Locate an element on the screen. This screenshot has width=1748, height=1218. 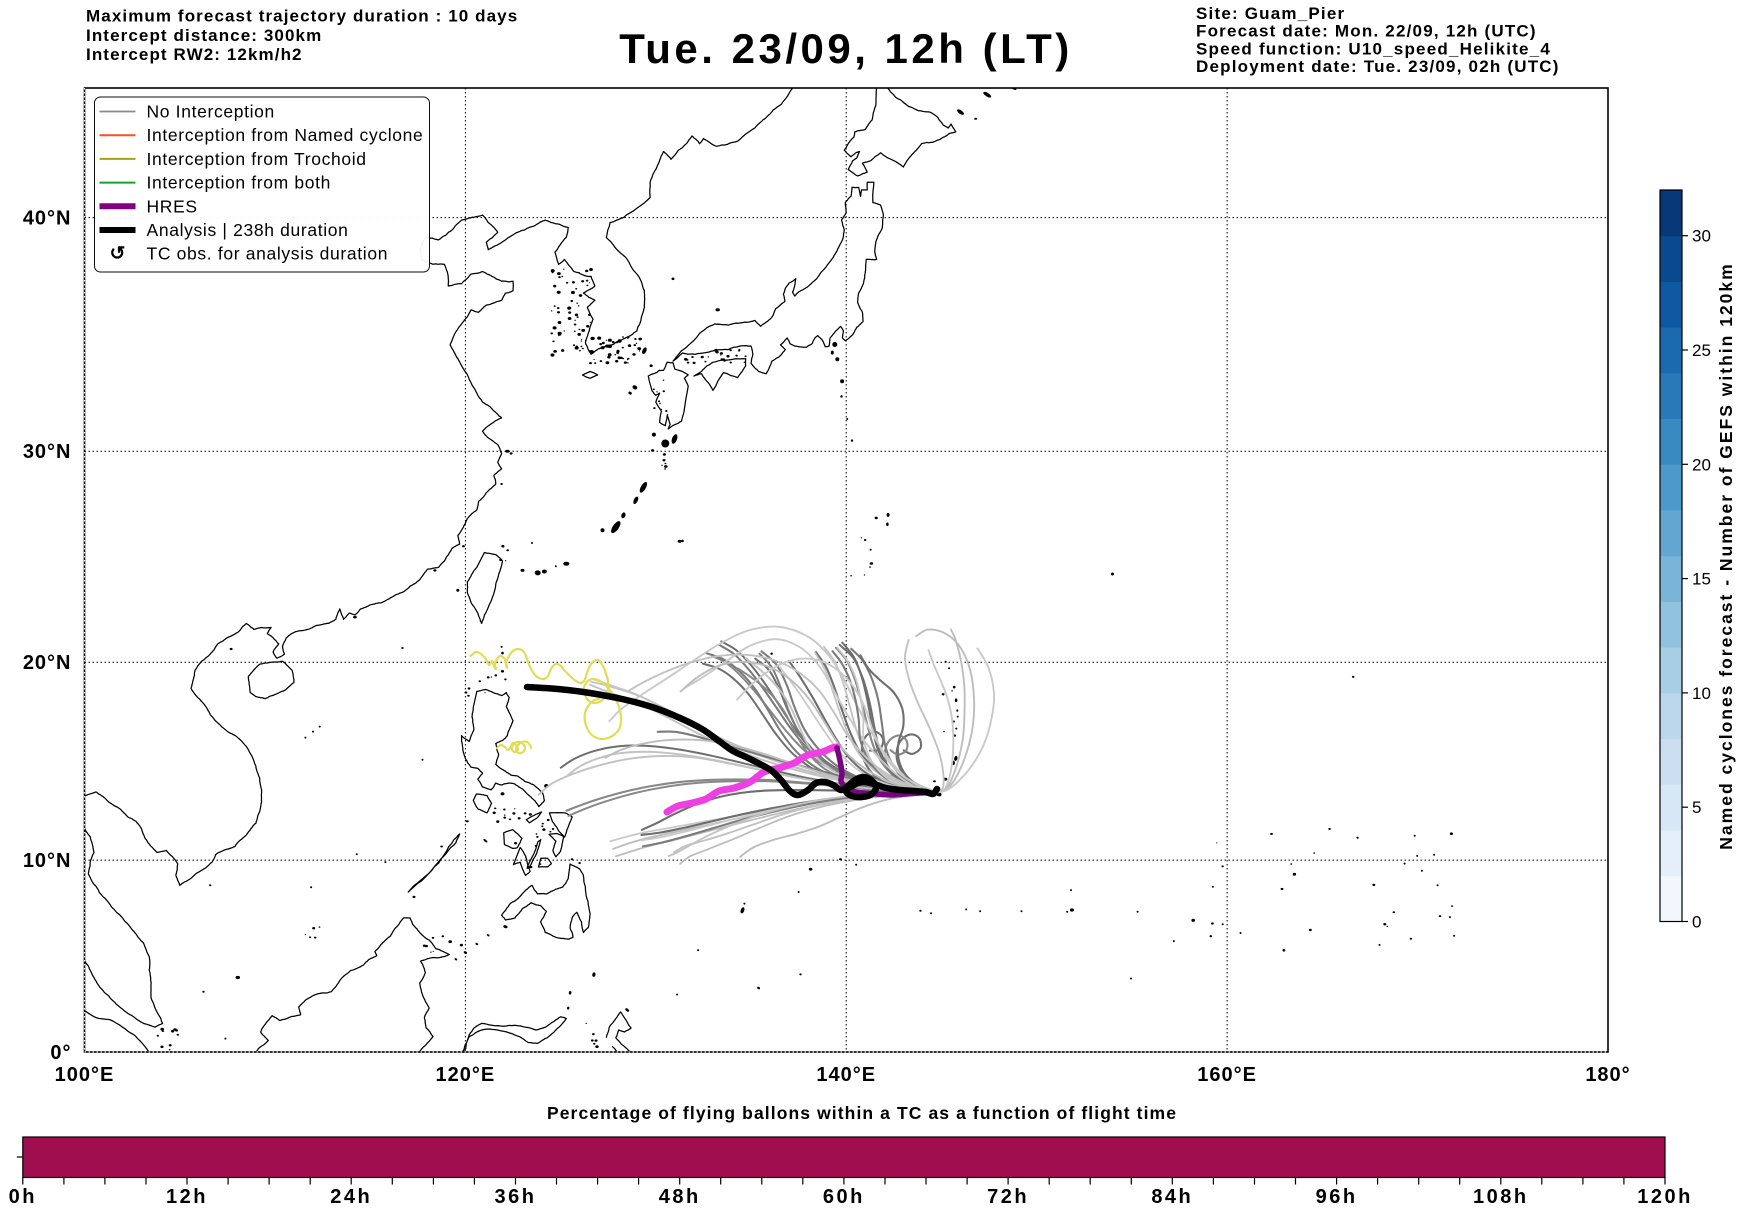
svg-text: 36h is located at coordinates (516, 1197).